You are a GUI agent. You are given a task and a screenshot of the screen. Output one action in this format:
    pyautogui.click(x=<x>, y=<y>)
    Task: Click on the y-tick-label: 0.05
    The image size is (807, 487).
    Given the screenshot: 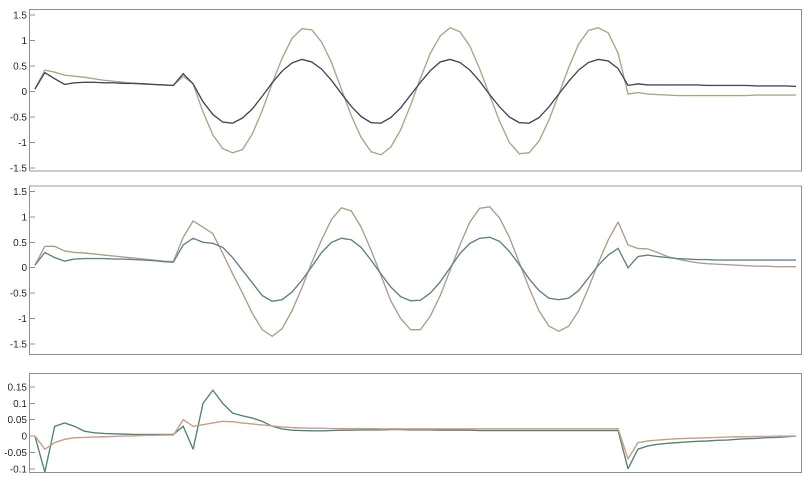 What is the action you would take?
    pyautogui.click(x=18, y=420)
    